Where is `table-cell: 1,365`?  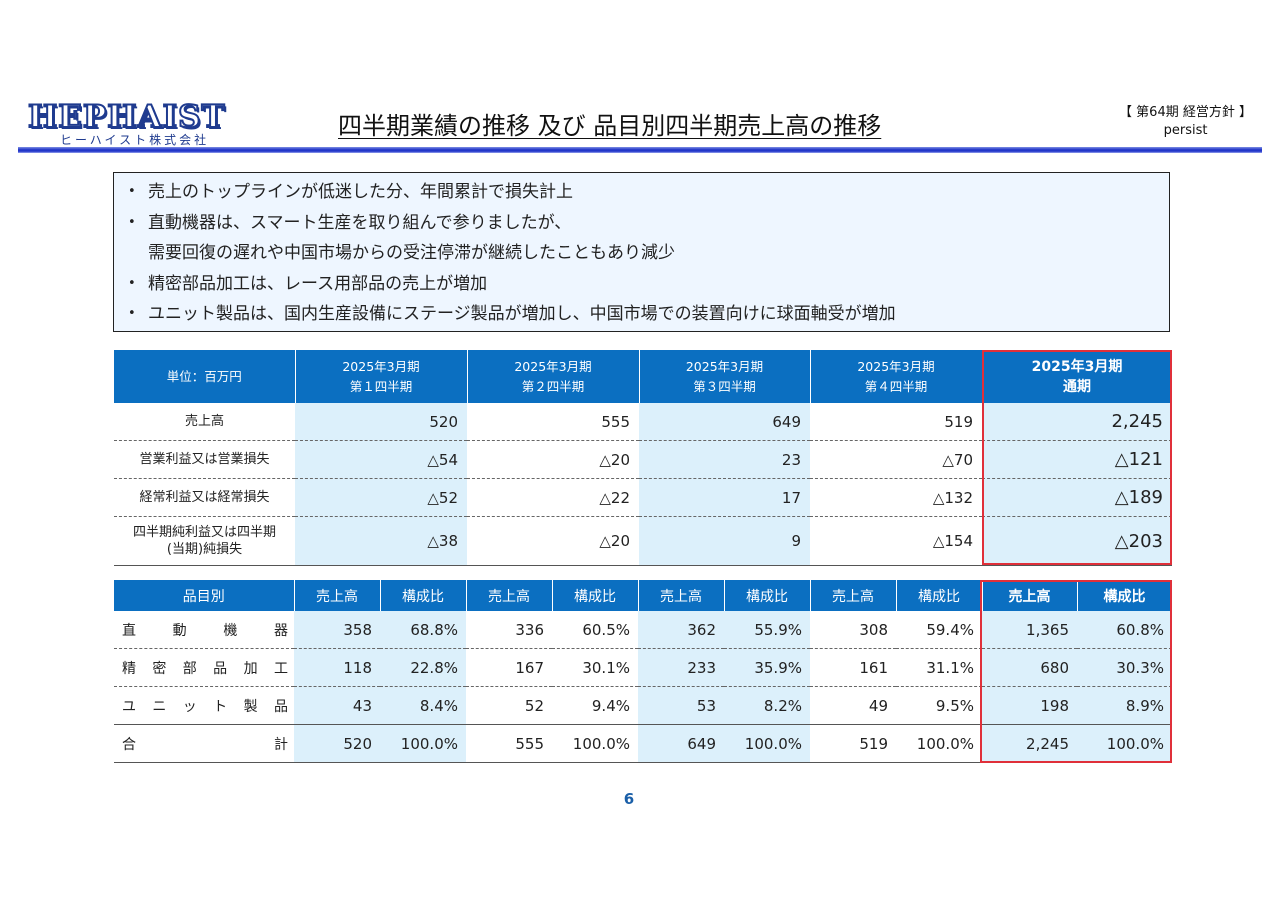
table-cell: 1,365 is located at coordinates (1029, 630).